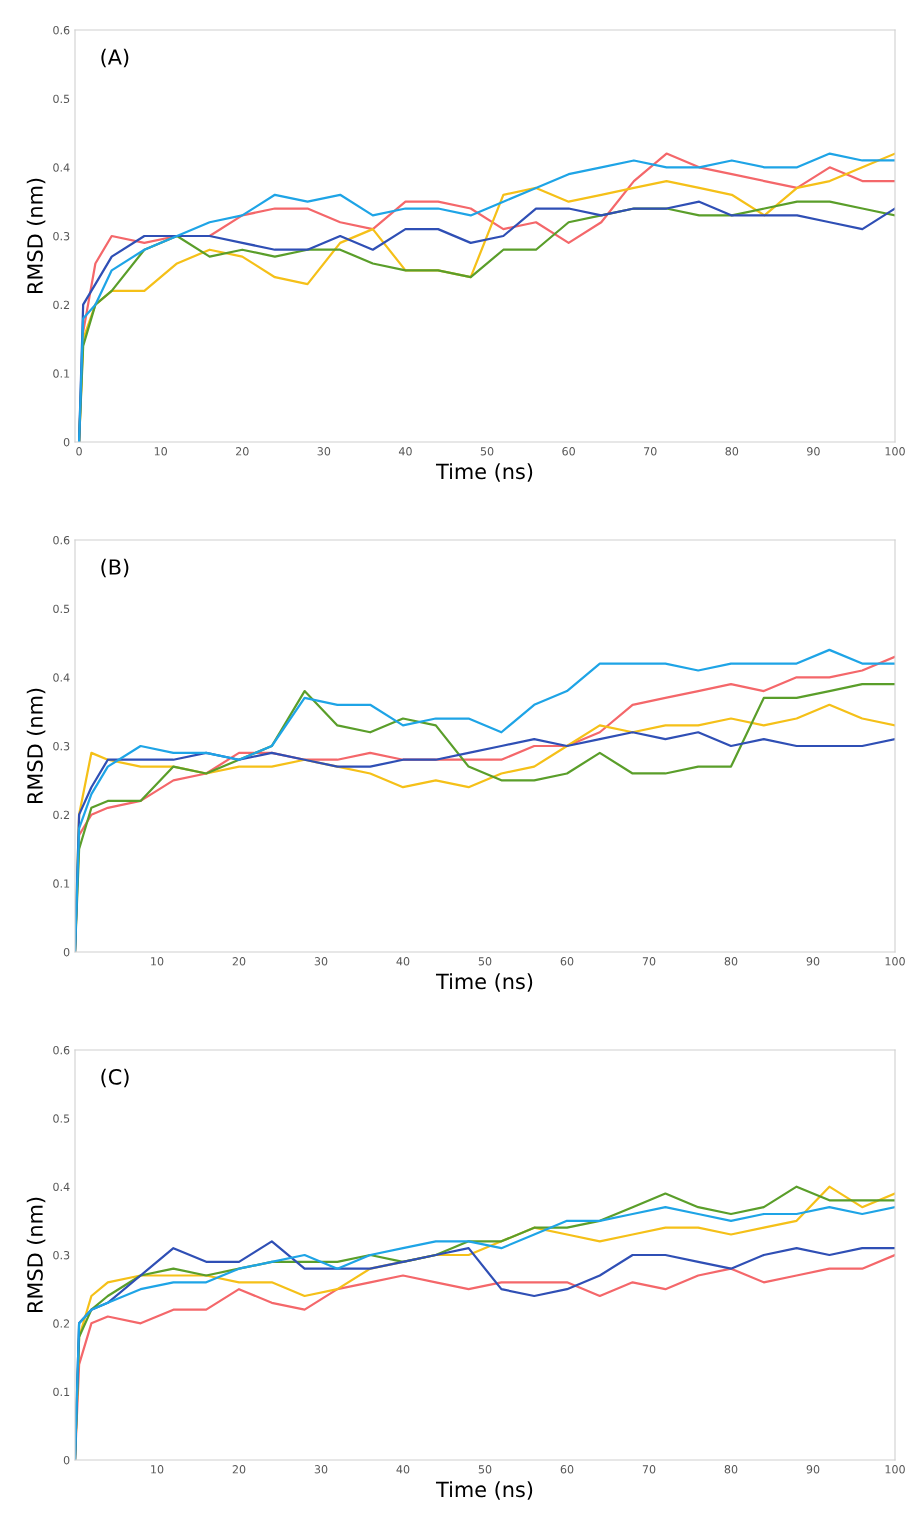 The image size is (918, 1527). Describe the element at coordinates (79, 451) in the screenshot. I see `x-tick-label: 0` at that location.